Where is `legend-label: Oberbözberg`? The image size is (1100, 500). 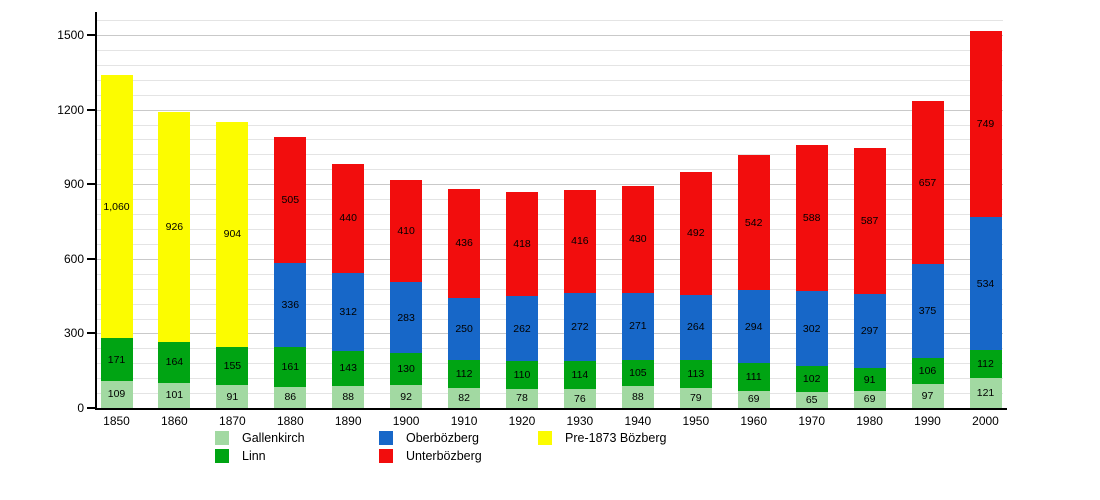 legend-label: Oberbözberg is located at coordinates (442, 438).